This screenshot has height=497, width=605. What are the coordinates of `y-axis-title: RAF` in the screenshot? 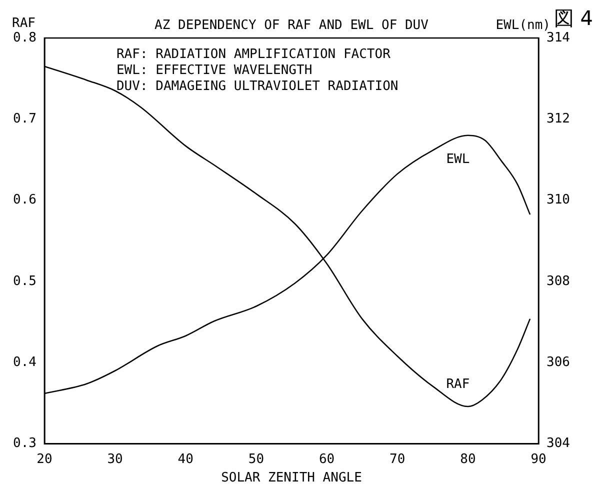 It's located at (24, 23).